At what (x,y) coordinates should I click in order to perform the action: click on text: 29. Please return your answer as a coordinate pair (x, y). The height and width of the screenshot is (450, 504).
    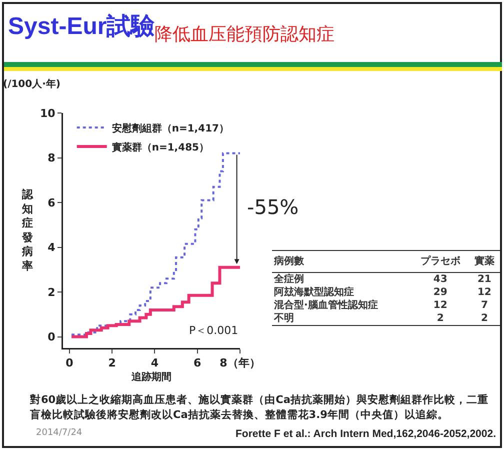
    Looking at the image, I should click on (440, 292).